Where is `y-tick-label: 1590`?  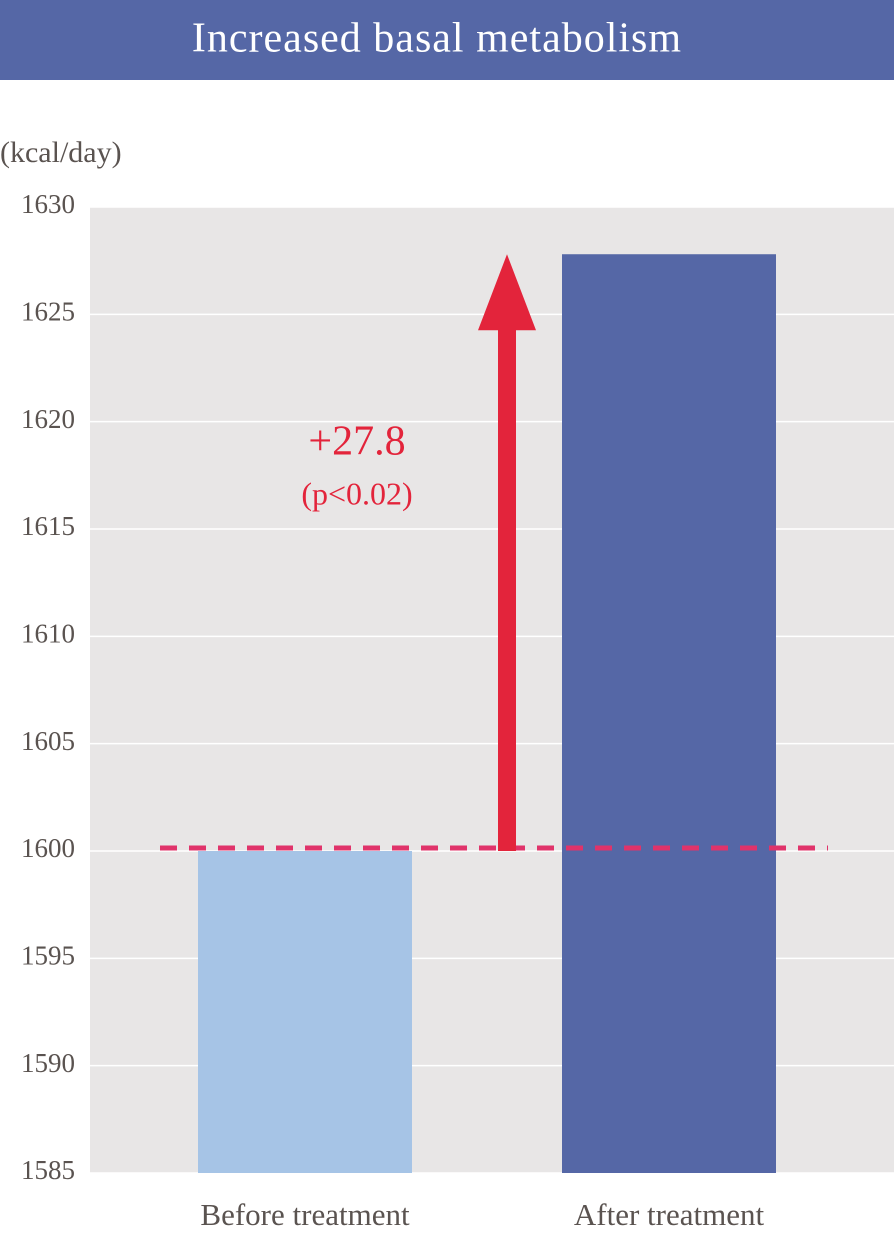 y-tick-label: 1590 is located at coordinates (48, 1063).